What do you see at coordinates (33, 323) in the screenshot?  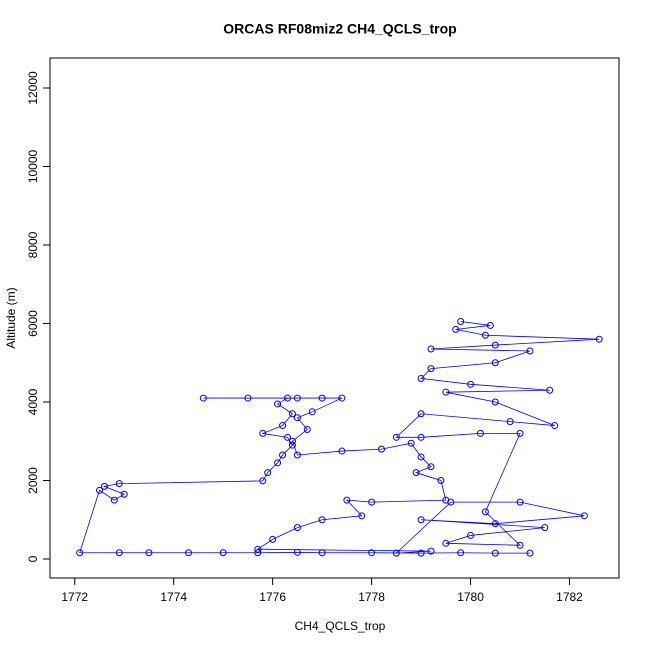 I see `y-tick-label: 6000` at bounding box center [33, 323].